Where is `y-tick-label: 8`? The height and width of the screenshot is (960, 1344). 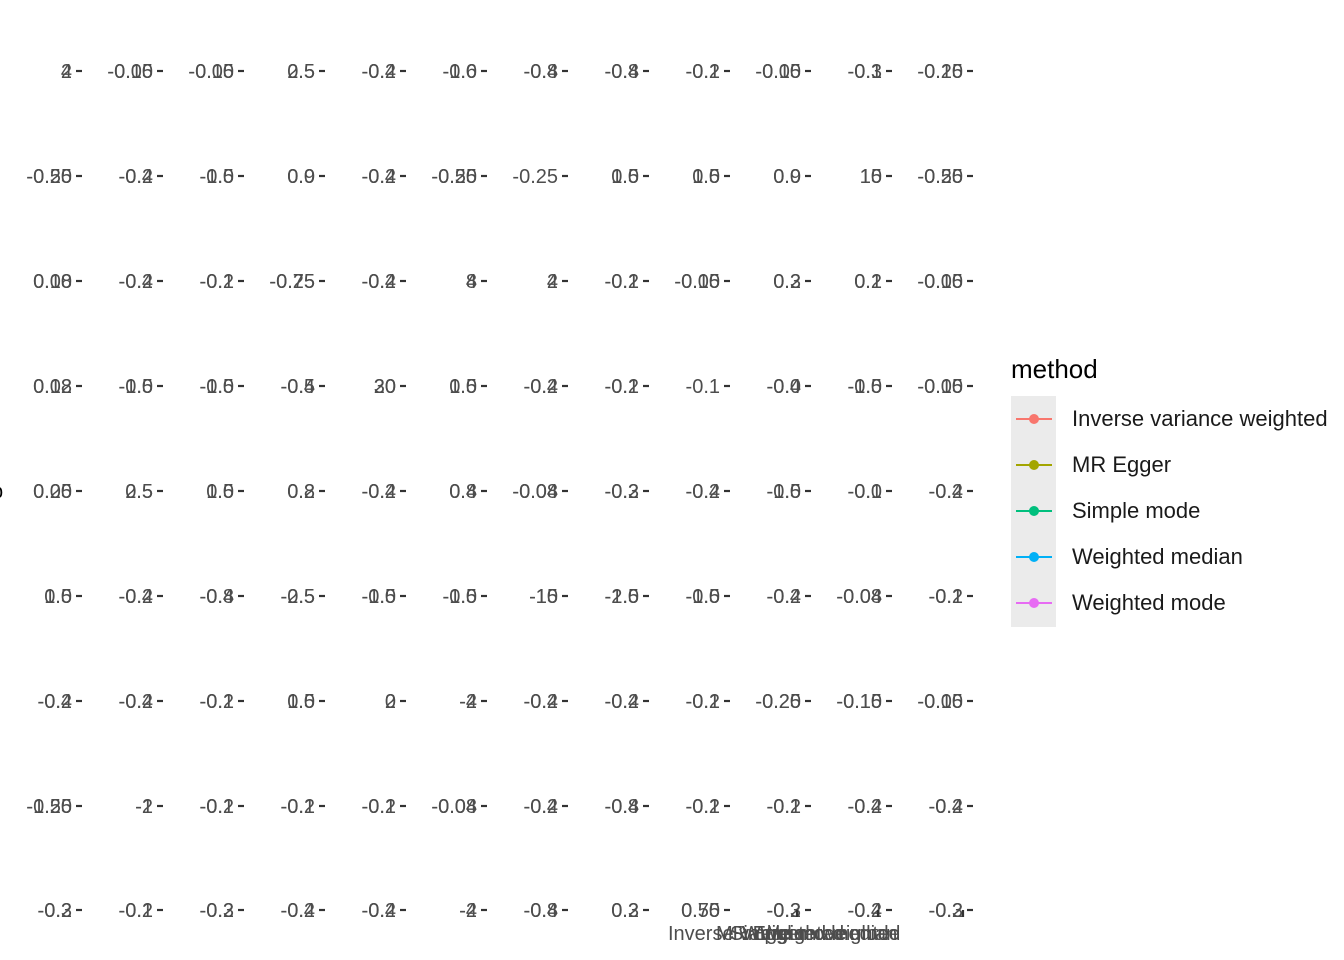
y-tick-label: 8 is located at coordinates (471, 282).